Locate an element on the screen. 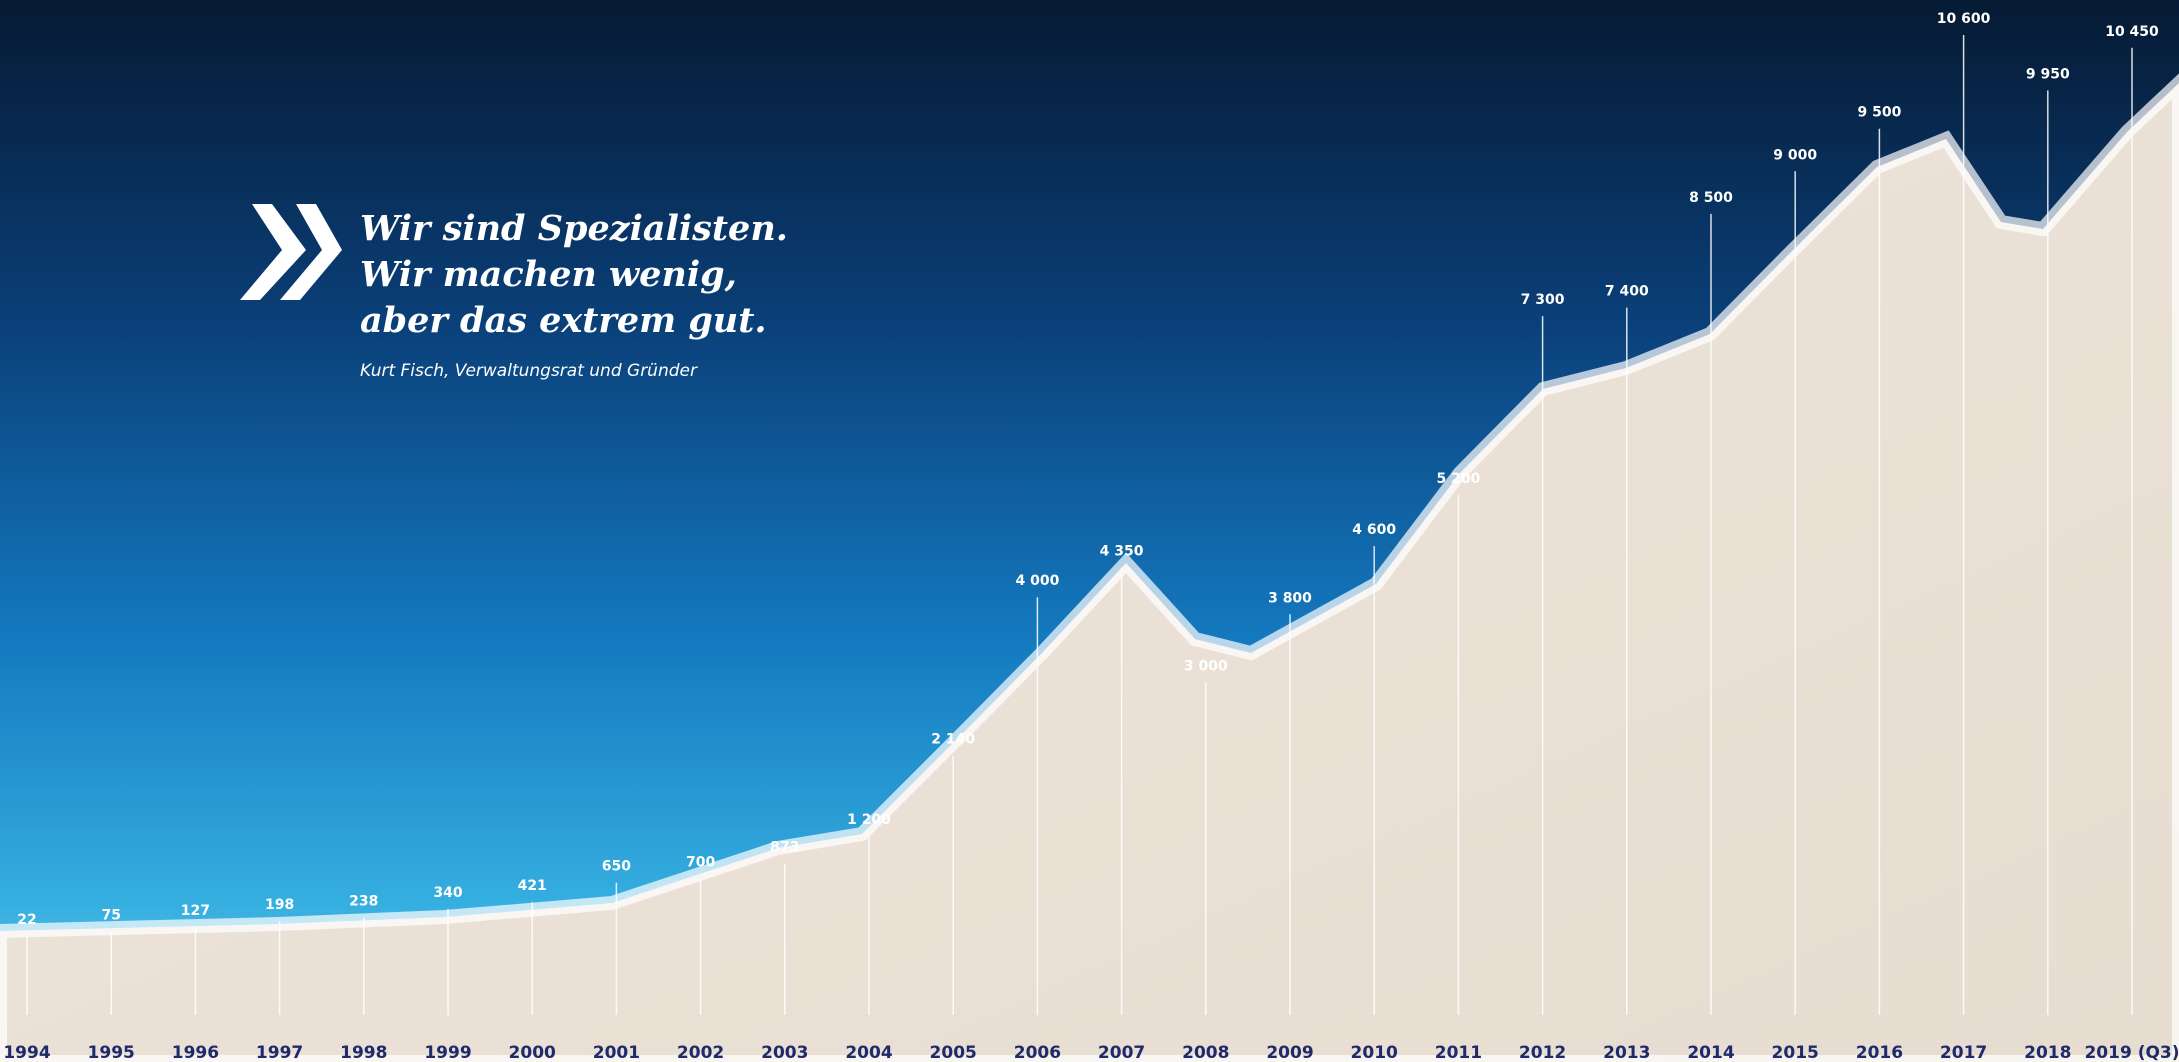 The width and height of the screenshot is (2179, 1062). x-tick-label: 2010 is located at coordinates (1374, 1052).